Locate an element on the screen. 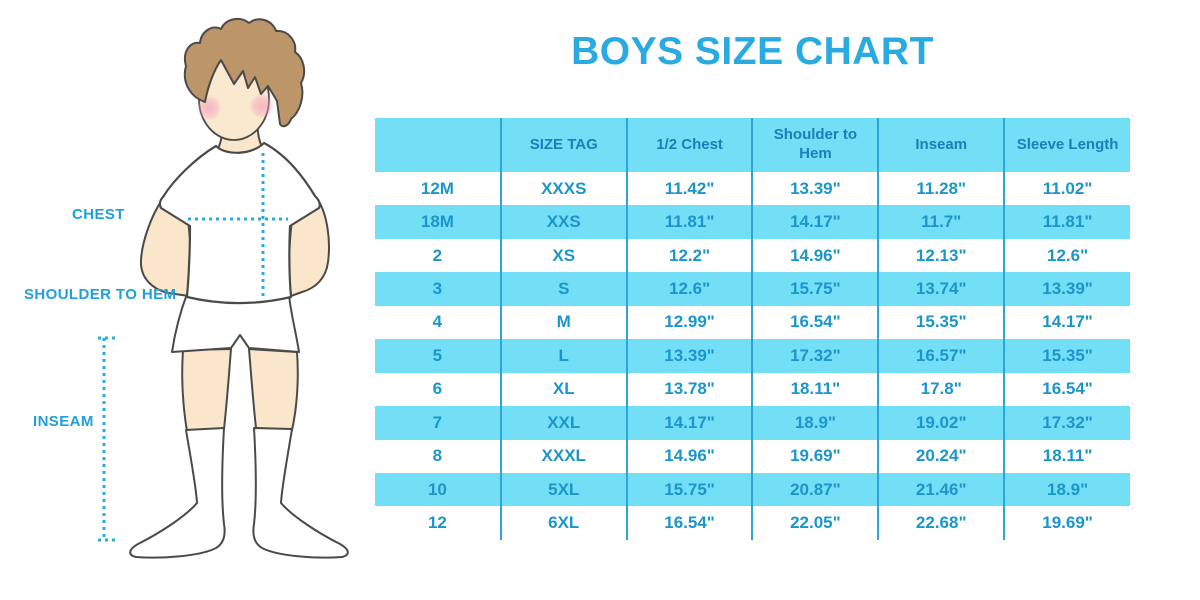  cell-tag: XS is located at coordinates (563, 255).